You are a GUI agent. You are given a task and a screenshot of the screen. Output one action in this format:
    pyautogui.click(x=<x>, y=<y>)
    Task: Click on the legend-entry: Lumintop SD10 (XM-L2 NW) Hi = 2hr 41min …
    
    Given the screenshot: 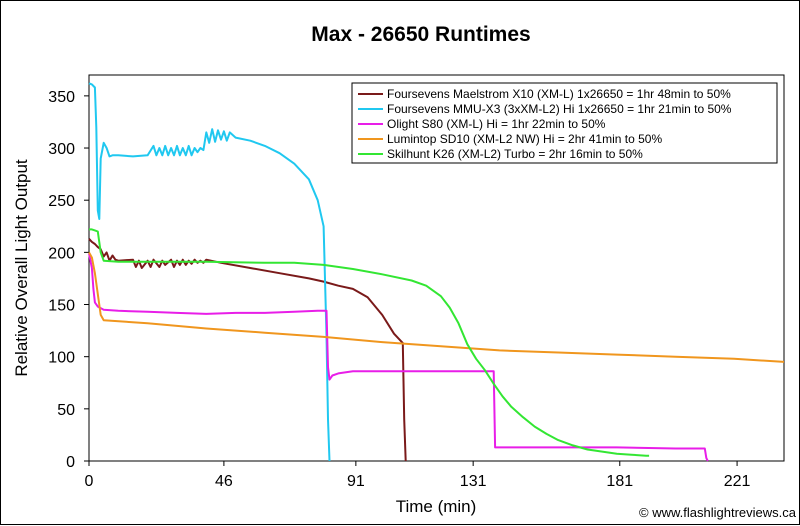 What is the action you would take?
    pyautogui.click(x=524, y=139)
    